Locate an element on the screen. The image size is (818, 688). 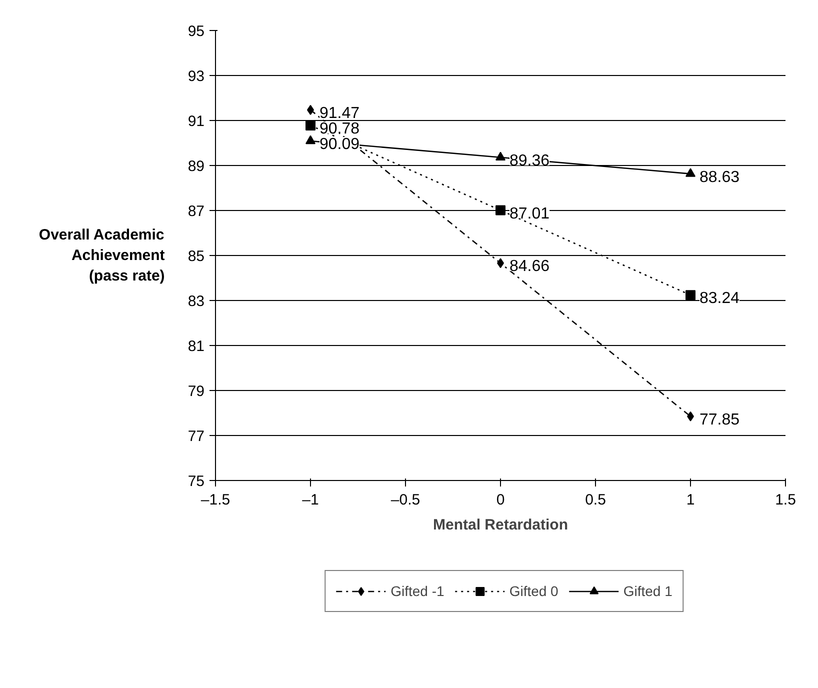
x-tick-label: 1 is located at coordinates (690, 500).